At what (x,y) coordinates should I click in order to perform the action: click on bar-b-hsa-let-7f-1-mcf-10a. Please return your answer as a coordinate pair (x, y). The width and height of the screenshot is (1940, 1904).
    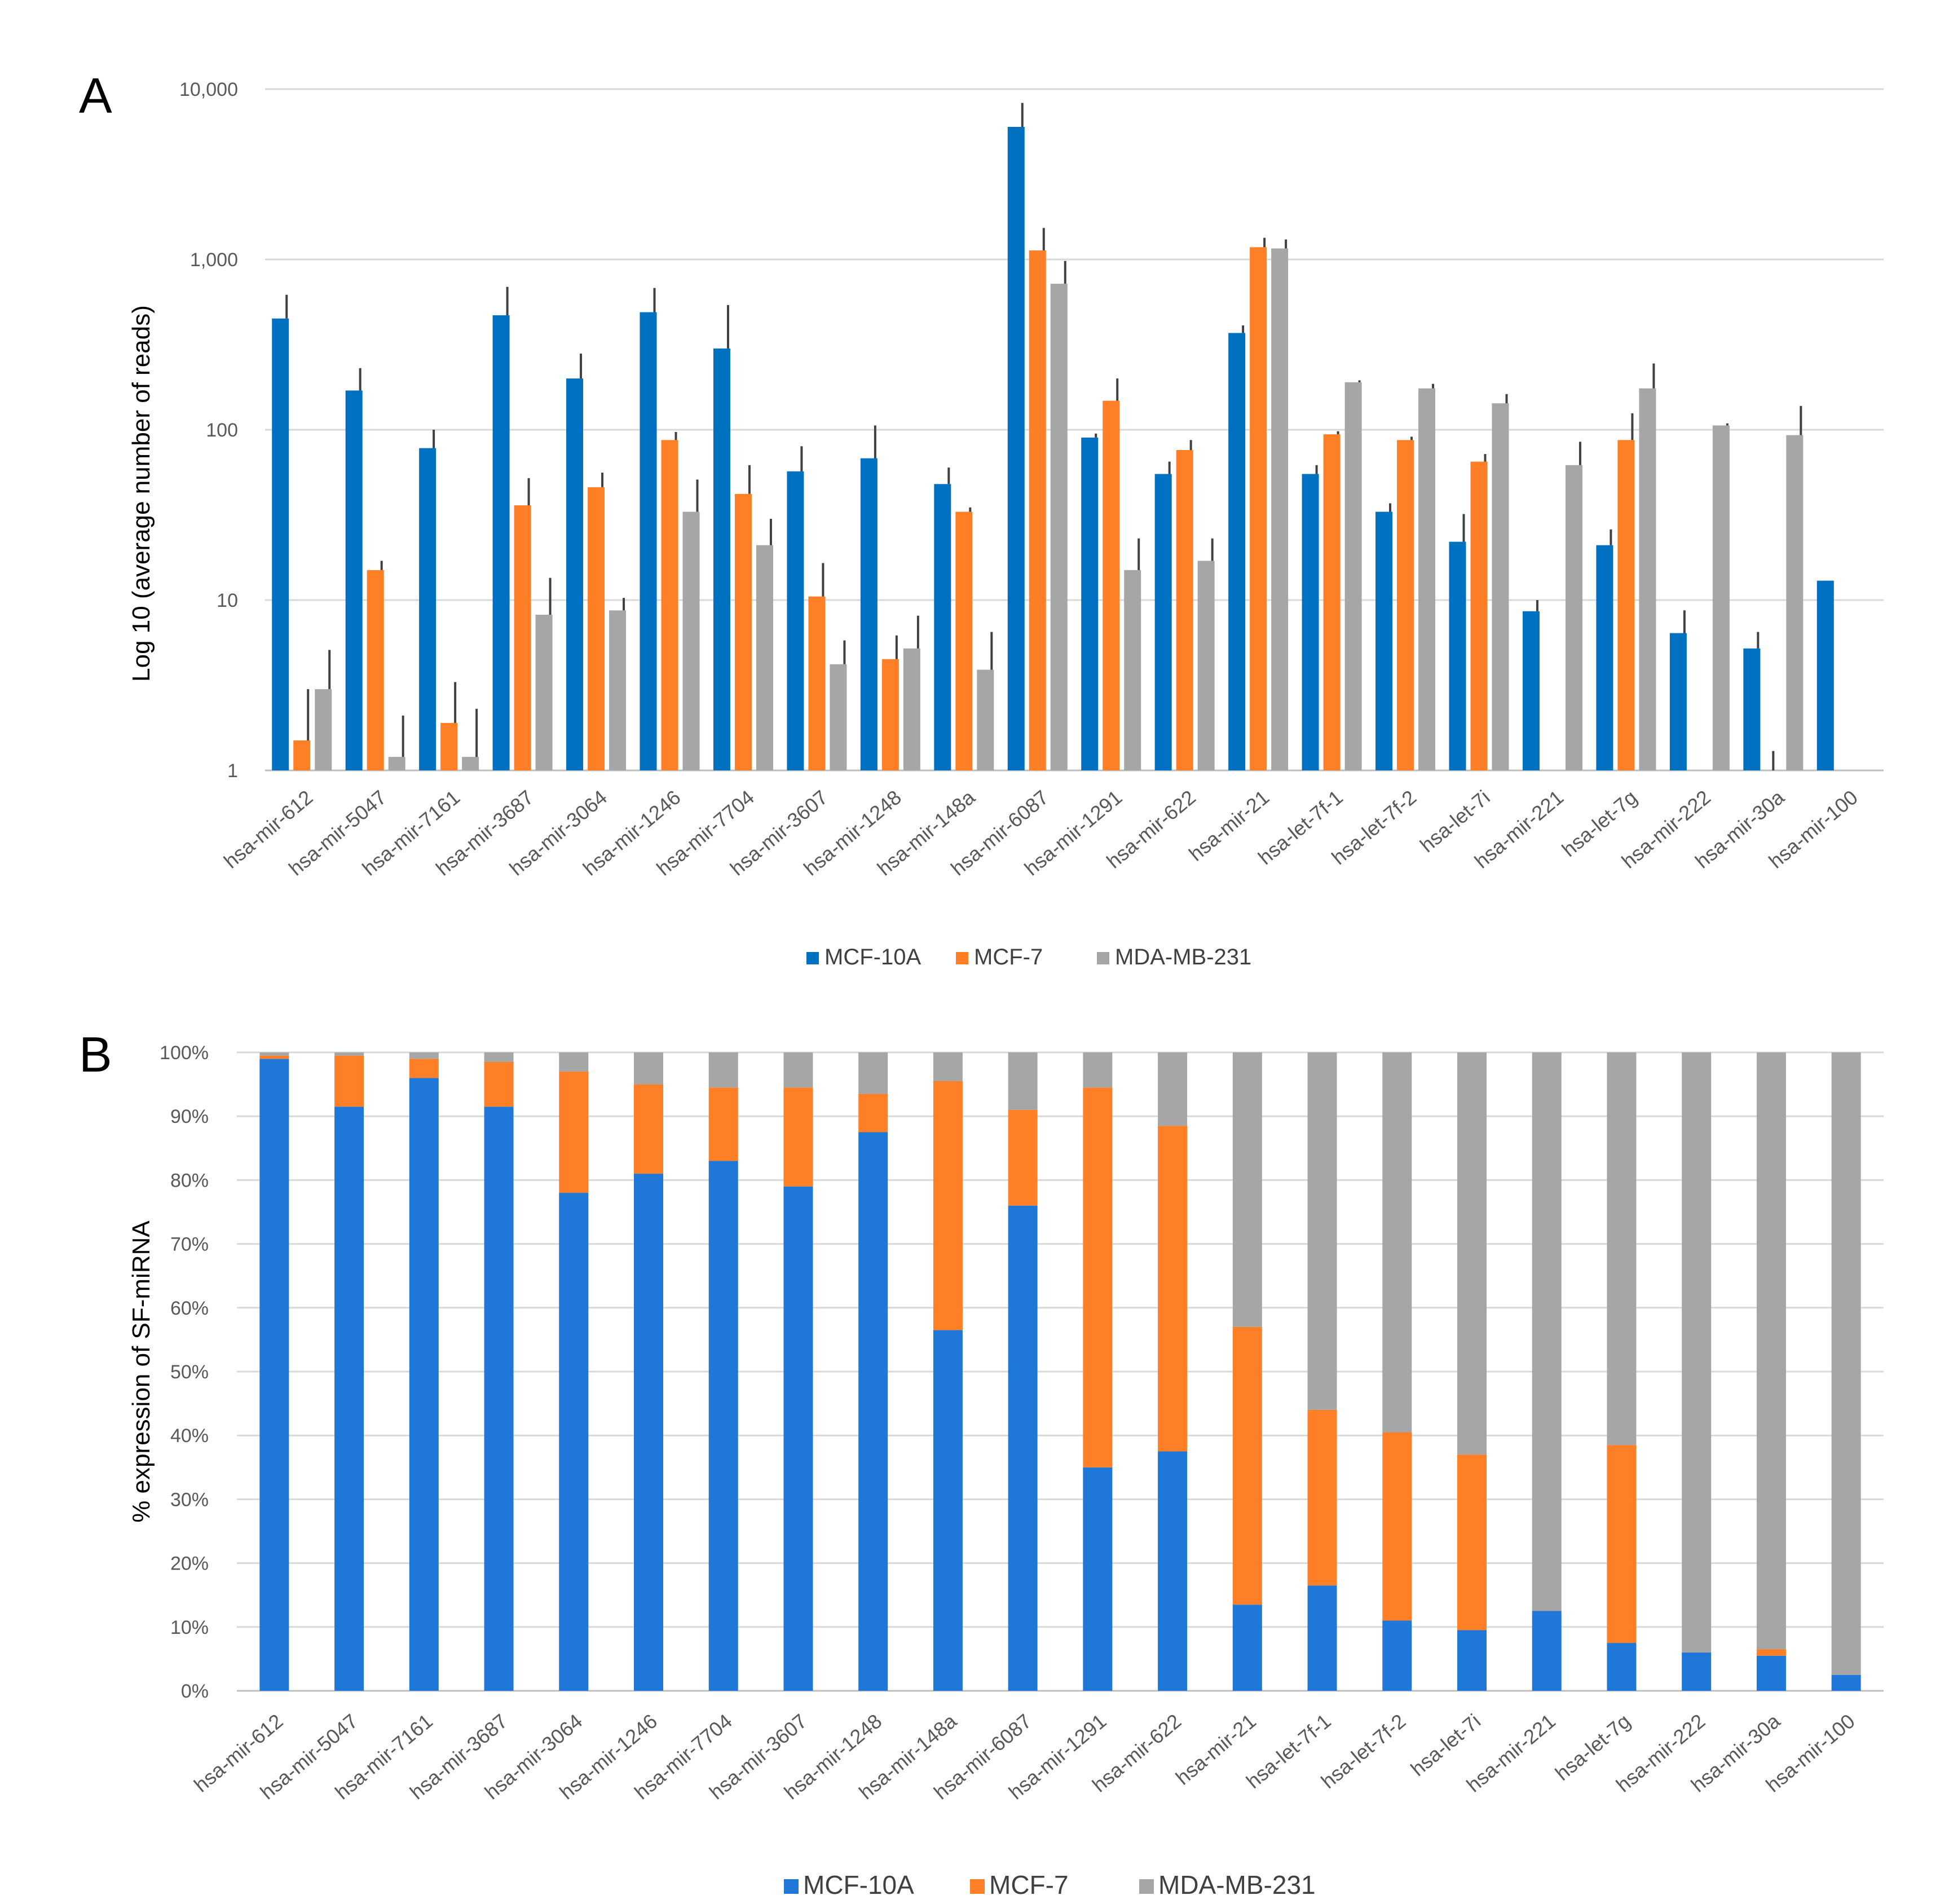
    Looking at the image, I should click on (1322, 1638).